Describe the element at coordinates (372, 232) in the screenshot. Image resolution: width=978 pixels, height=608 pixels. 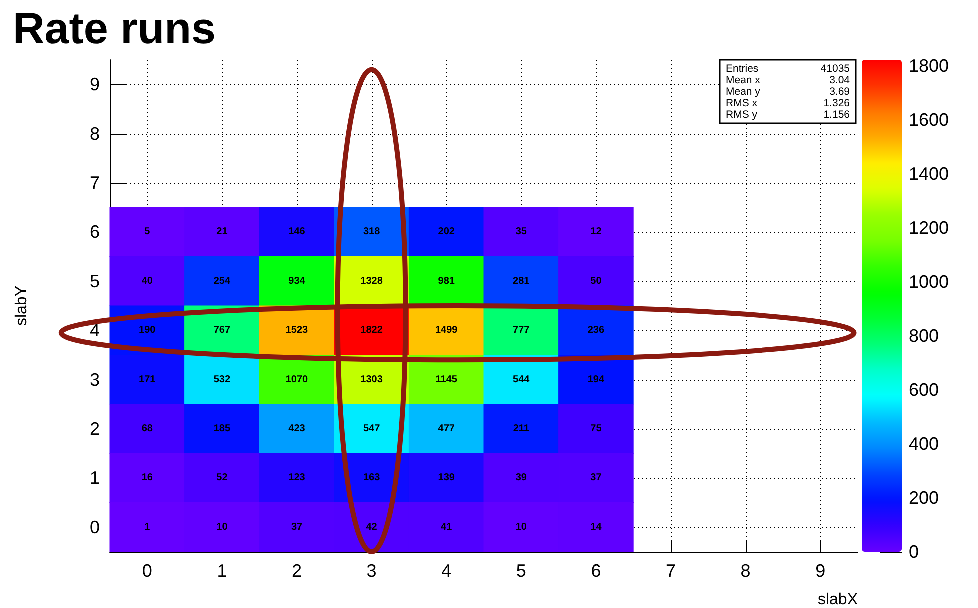
I see `data-label: 318` at that location.